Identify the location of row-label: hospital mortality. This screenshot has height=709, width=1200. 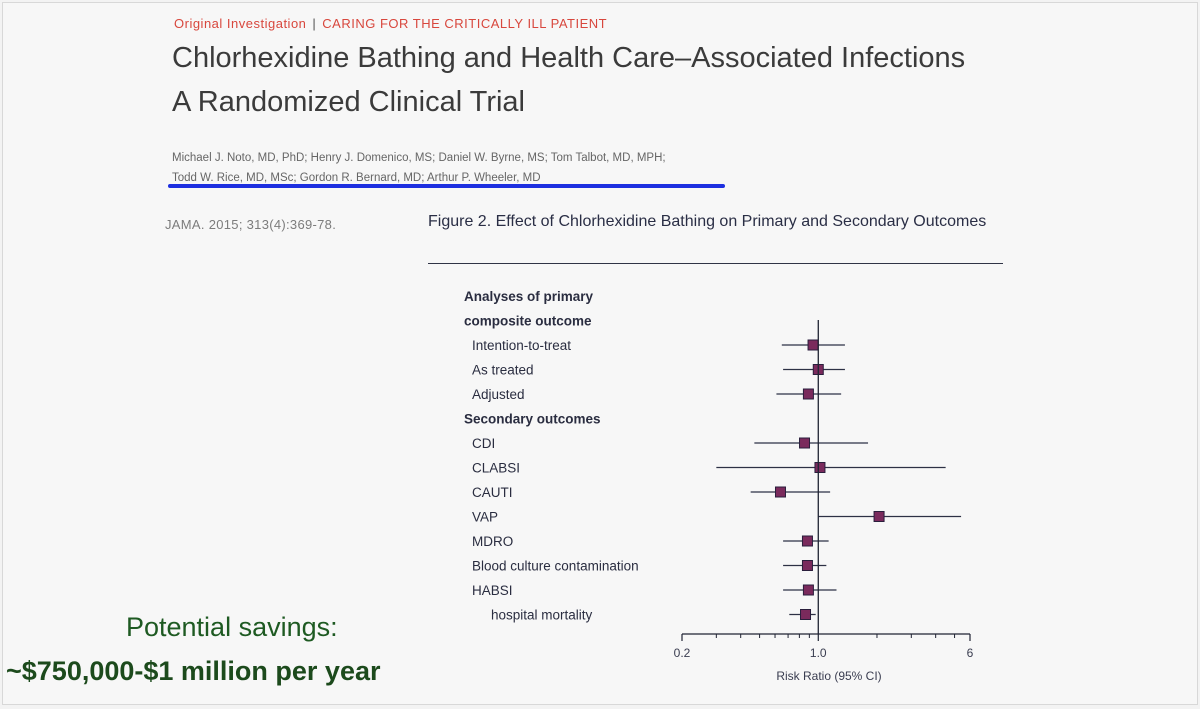
(542, 615).